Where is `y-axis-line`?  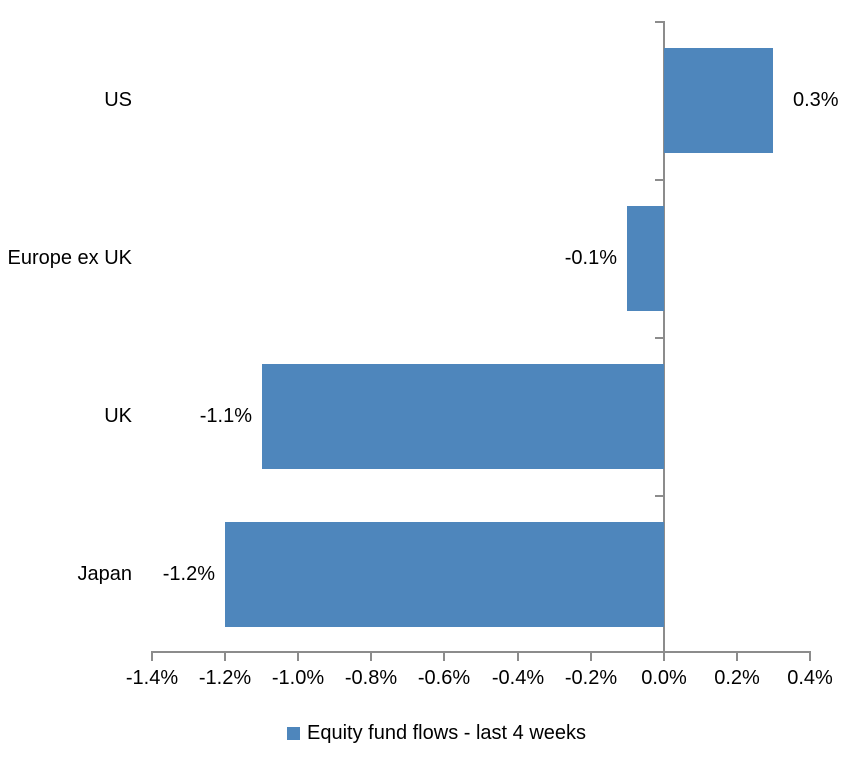
y-axis-line is located at coordinates (664, 341).